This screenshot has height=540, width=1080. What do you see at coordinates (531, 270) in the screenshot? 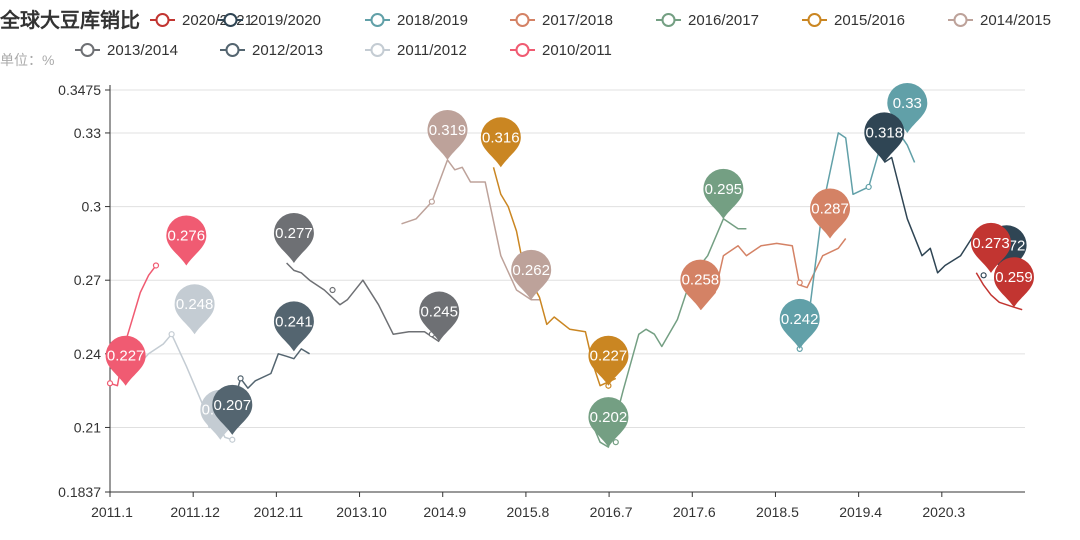
I see `mark-pin-label: 0.262` at bounding box center [531, 270].